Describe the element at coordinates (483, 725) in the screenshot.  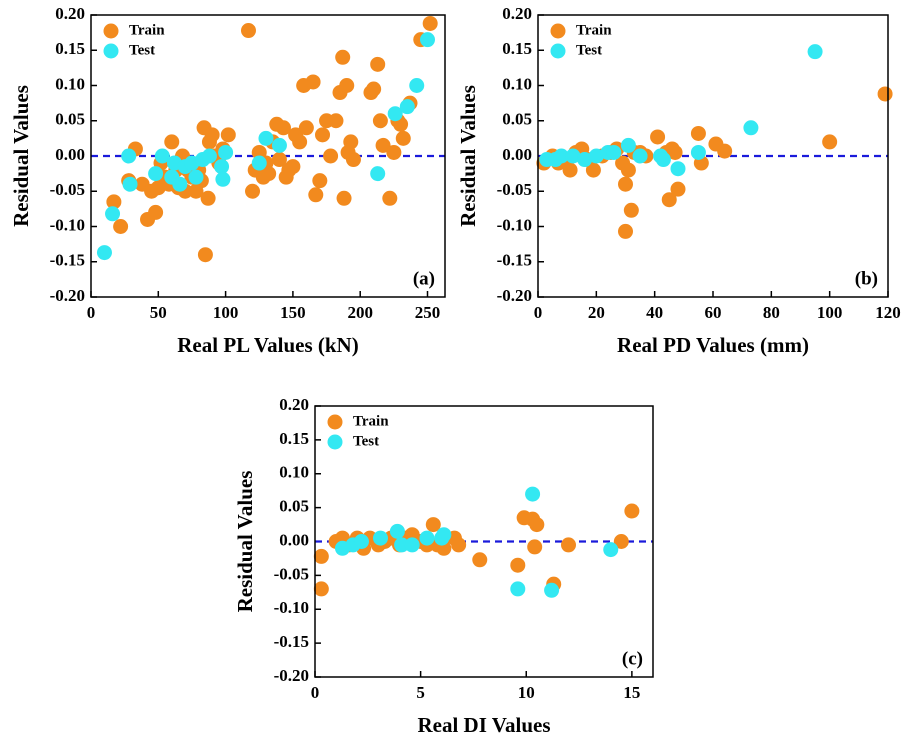
I see `x-axis-title: Real DI Values` at that location.